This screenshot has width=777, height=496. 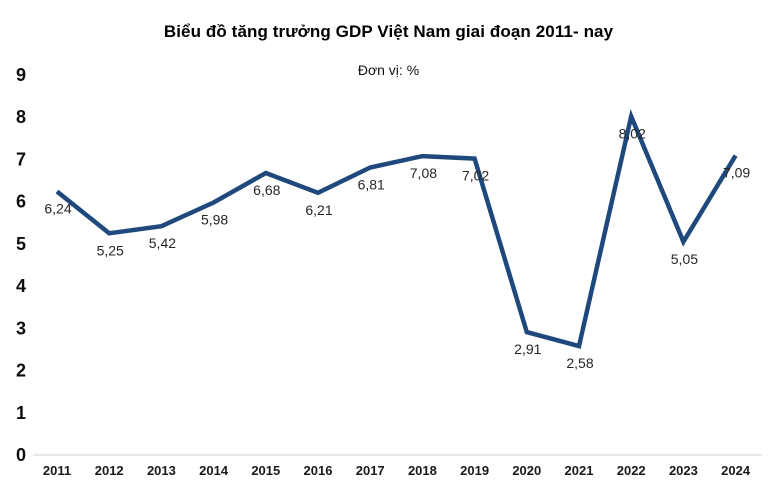 What do you see at coordinates (388, 70) in the screenshot?
I see `chart-unit-label: Đơn vị: %` at bounding box center [388, 70].